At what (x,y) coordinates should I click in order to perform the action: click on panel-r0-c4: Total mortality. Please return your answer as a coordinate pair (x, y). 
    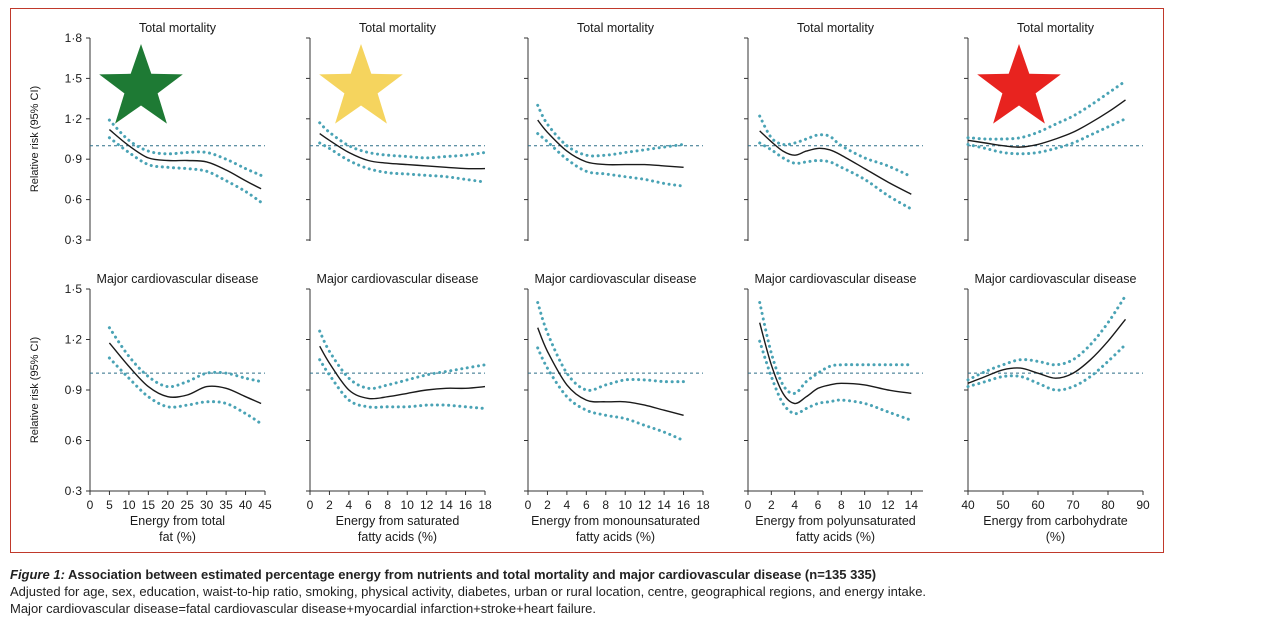
    Looking at the image, I should click on (1053, 131).